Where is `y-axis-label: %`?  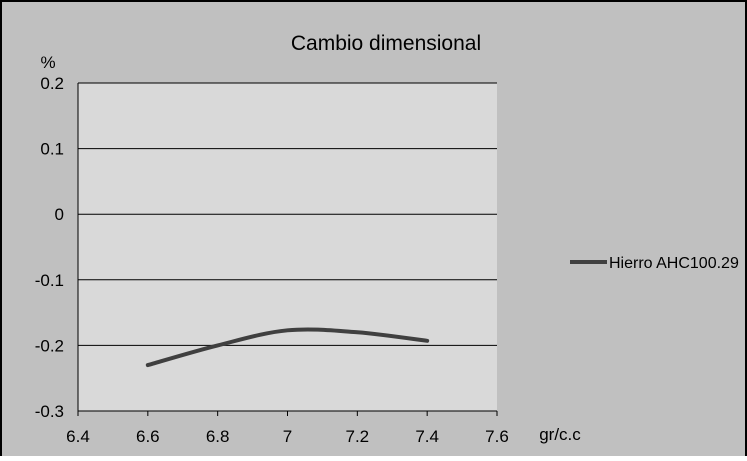 y-axis-label: % is located at coordinates (47, 62).